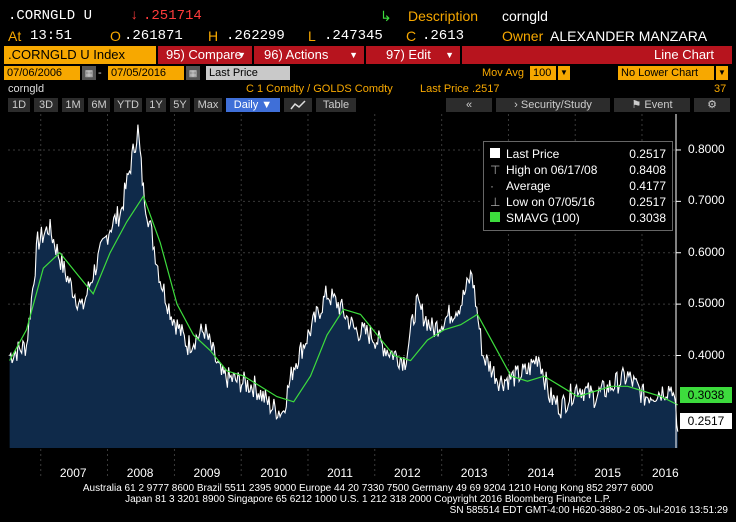  What do you see at coordinates (128, 105) in the screenshot?
I see `period-ytd-button: YTD` at bounding box center [128, 105].